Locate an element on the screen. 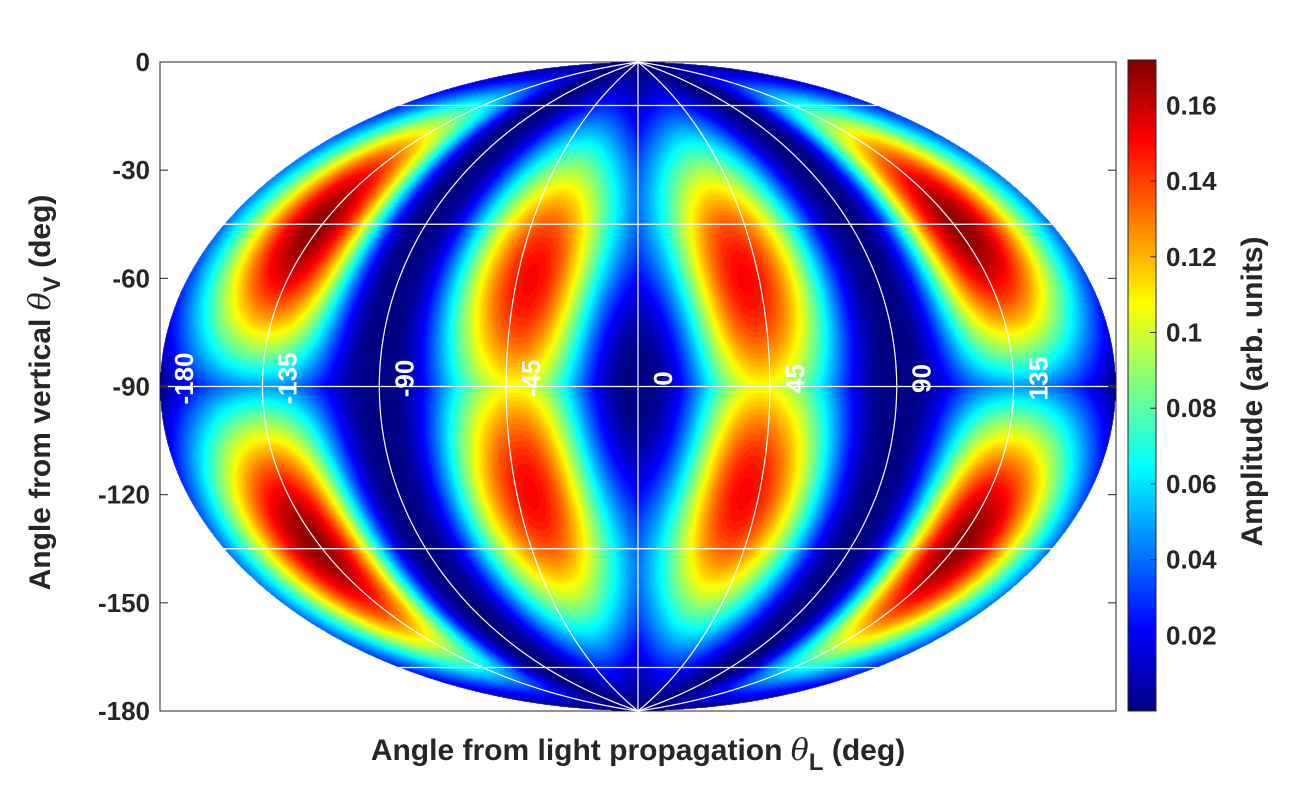 Image resolution: width=1300 pixels, height=800 pixels. colorbar-tick-label: 0.1 is located at coordinates (1184, 333).